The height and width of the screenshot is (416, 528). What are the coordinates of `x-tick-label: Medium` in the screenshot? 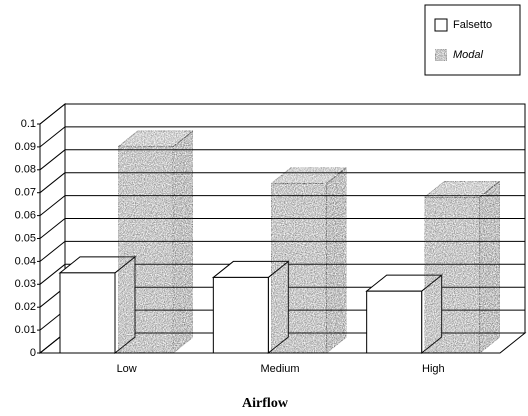 It's located at (279, 369).